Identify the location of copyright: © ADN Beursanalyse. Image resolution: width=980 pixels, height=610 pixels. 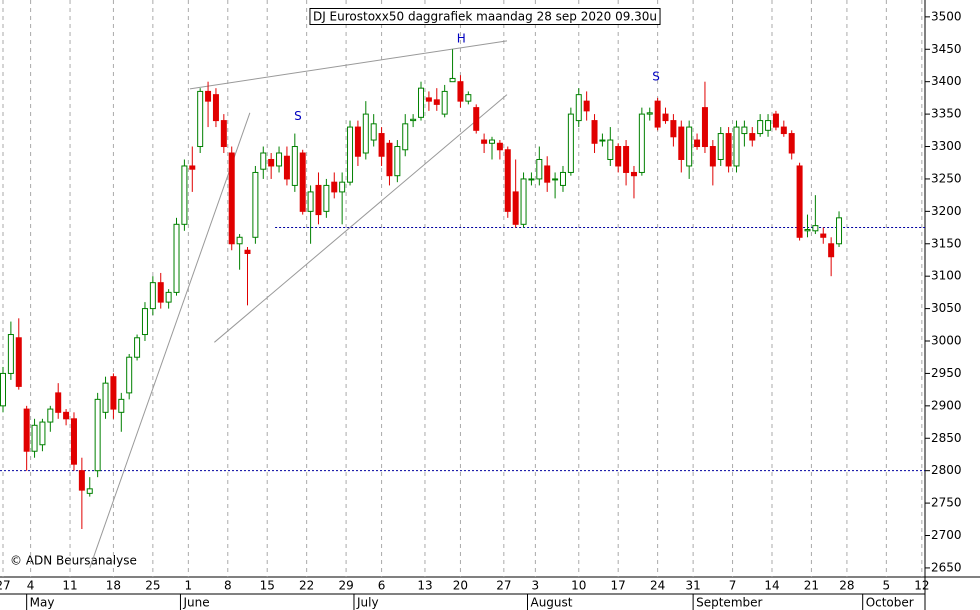
(73, 561).